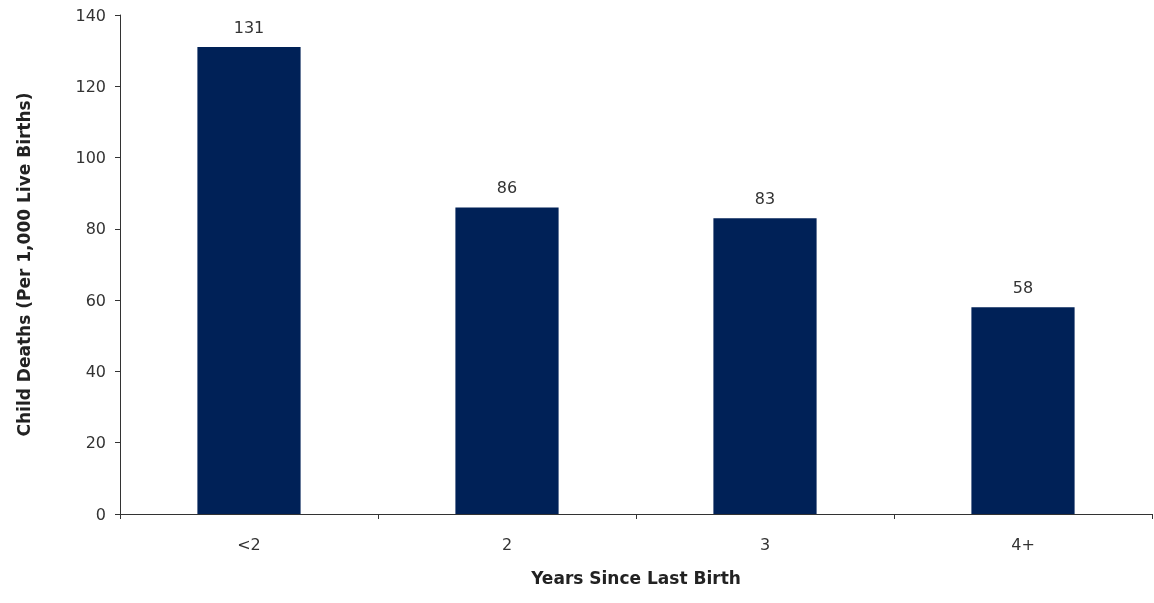 This screenshot has width=1154, height=603. What do you see at coordinates (507, 187) in the screenshot?
I see `data-label: 86` at bounding box center [507, 187].